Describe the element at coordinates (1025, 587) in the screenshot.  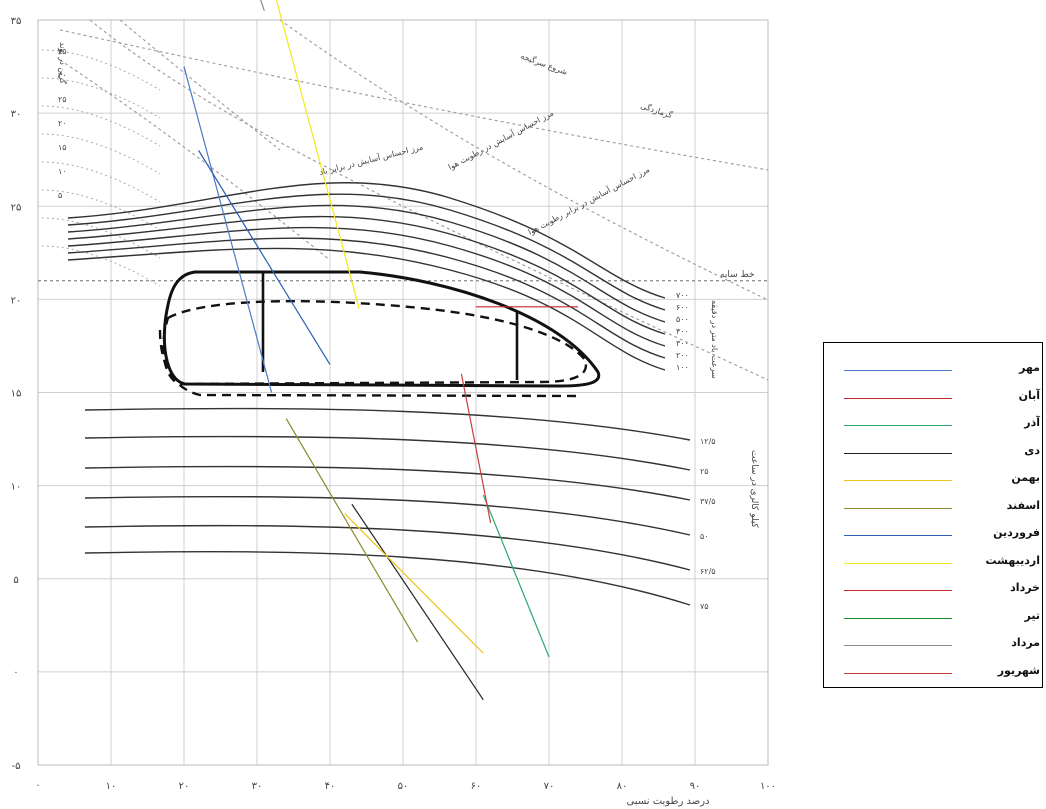
I see `legend-label: خرداد` at that location.